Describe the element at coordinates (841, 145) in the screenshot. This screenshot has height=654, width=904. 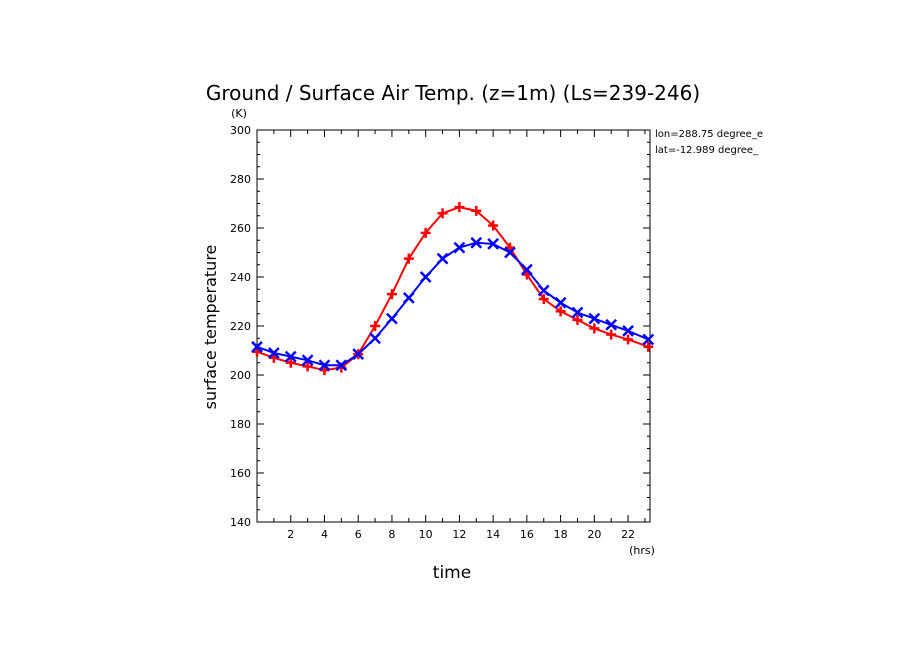
I see `annotation-clip-mask` at that location.